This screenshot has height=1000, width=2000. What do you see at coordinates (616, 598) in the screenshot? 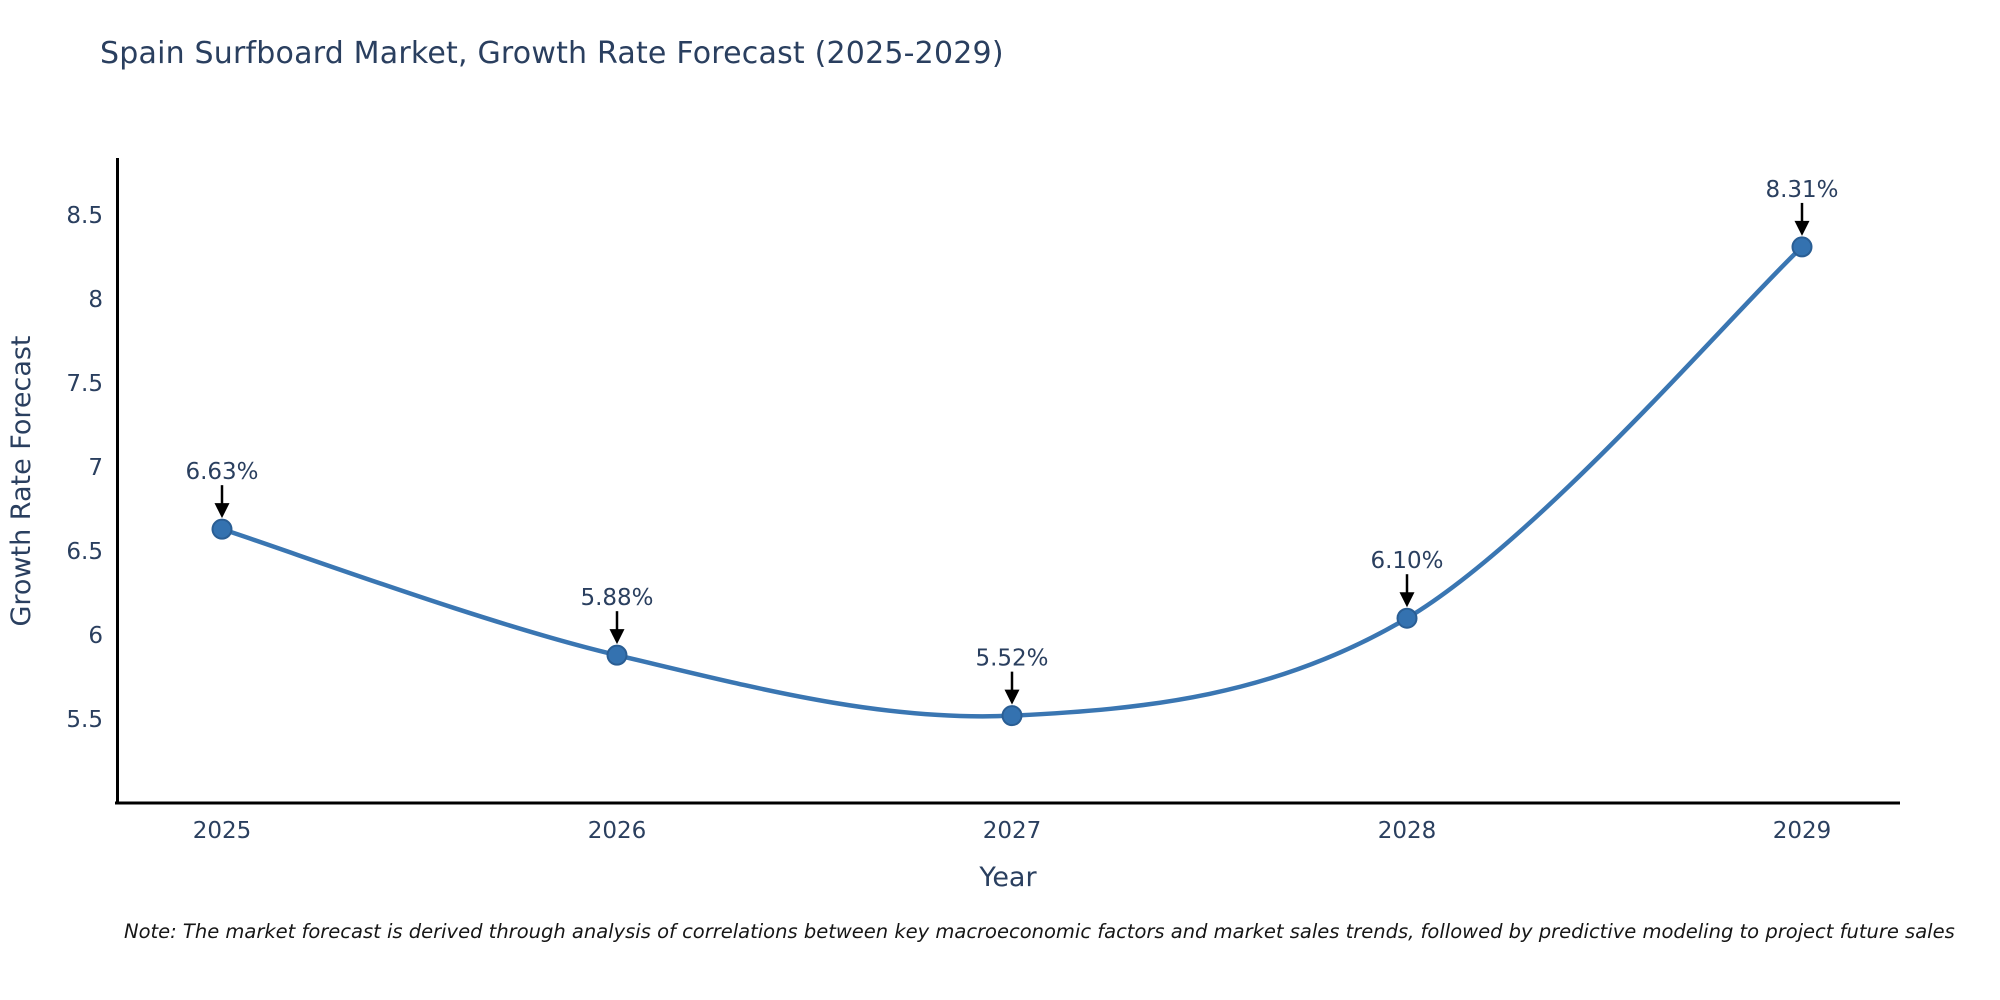
I see `annotation-label: 5.88%` at bounding box center [616, 598].